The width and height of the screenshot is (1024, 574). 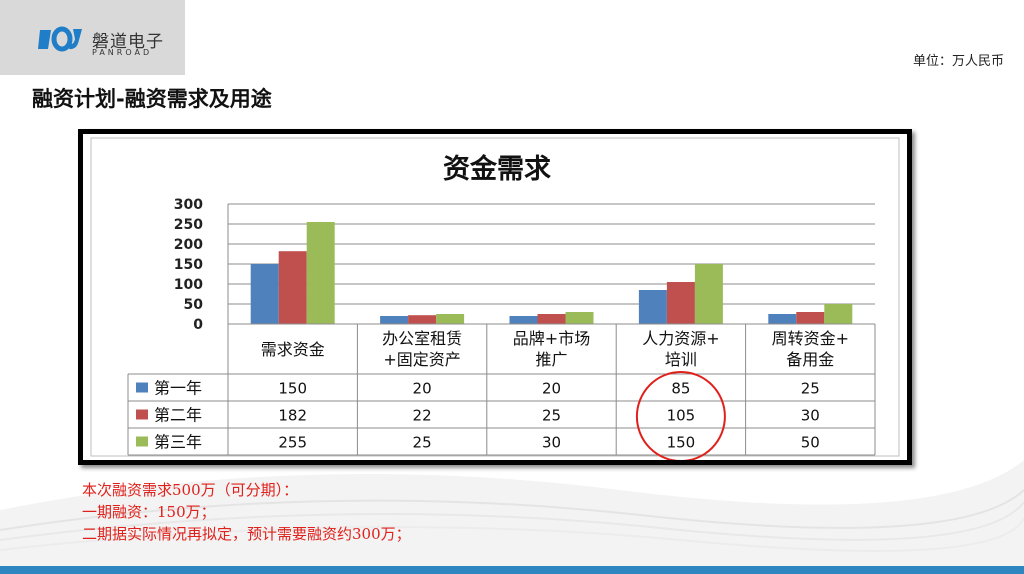 What do you see at coordinates (293, 349) in the screenshot?
I see `x-category-label: 需求资金` at bounding box center [293, 349].